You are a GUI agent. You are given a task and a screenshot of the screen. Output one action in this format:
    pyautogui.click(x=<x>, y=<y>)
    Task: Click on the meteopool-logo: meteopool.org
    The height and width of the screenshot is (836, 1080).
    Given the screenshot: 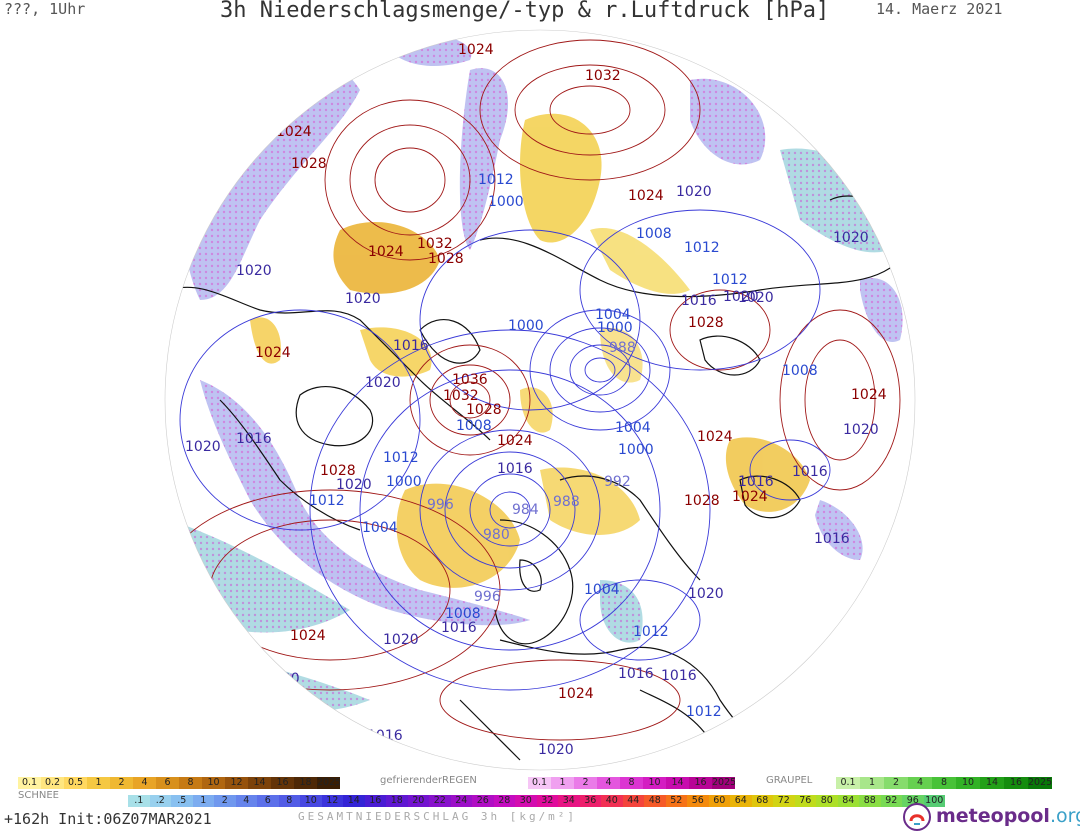 What is the action you would take?
    pyautogui.click(x=991, y=817)
    